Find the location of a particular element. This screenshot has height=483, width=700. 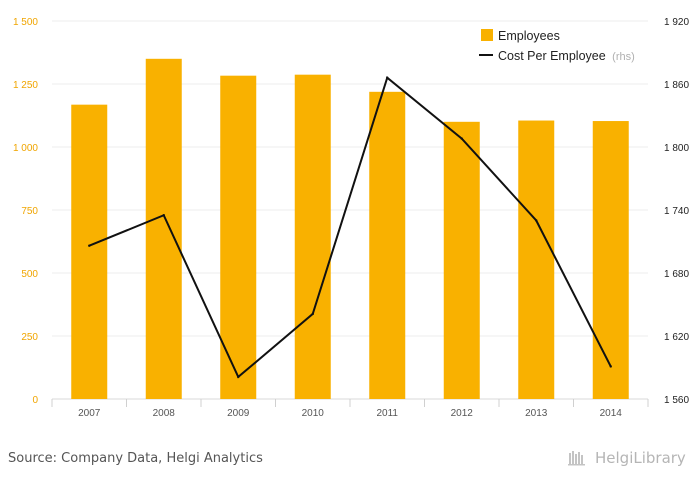

y-left-tick-label: 1 250 is located at coordinates (25, 85).